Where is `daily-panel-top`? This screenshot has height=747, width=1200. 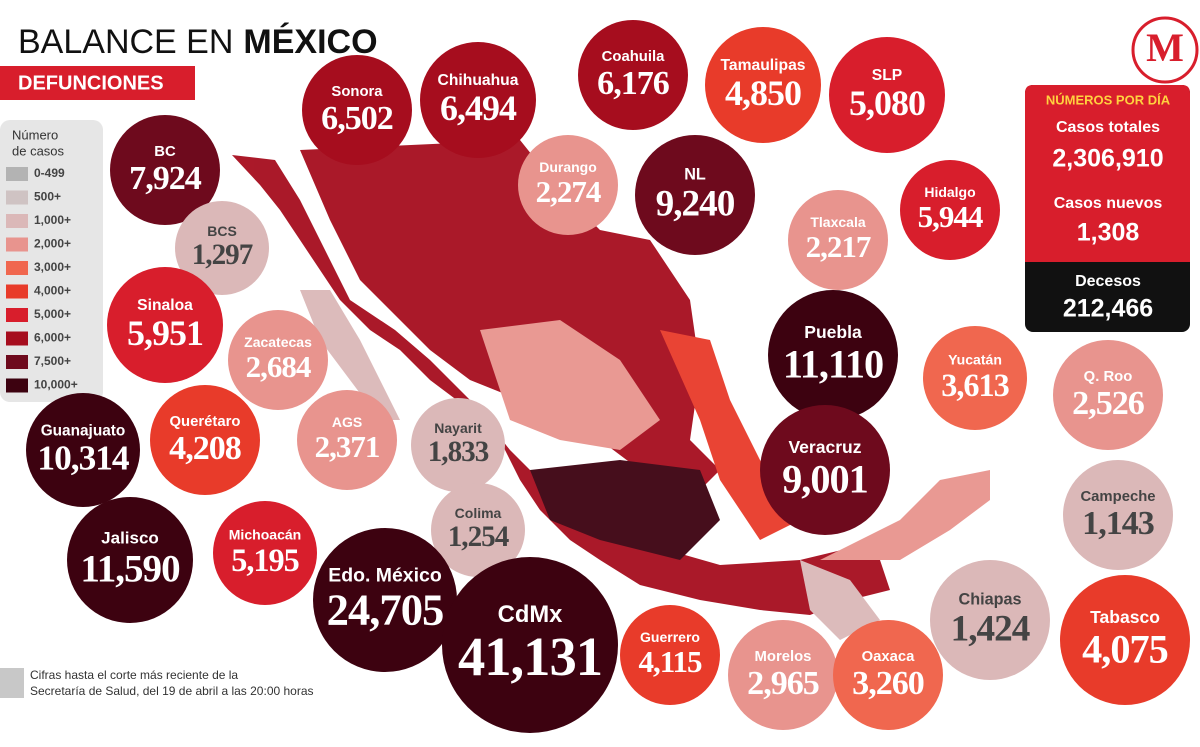 daily-panel-top is located at coordinates (1107, 173).